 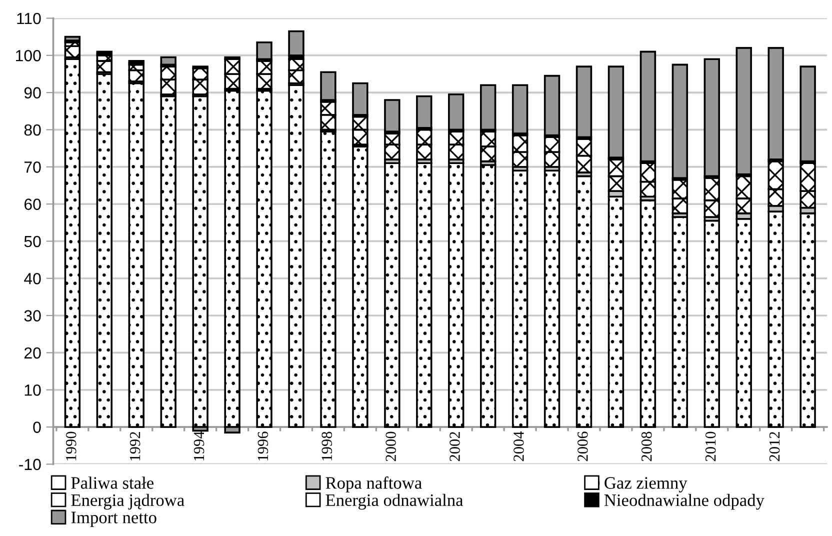 What do you see at coordinates (455, 447) in the screenshot?
I see `x-tick-label: 2002` at bounding box center [455, 447].